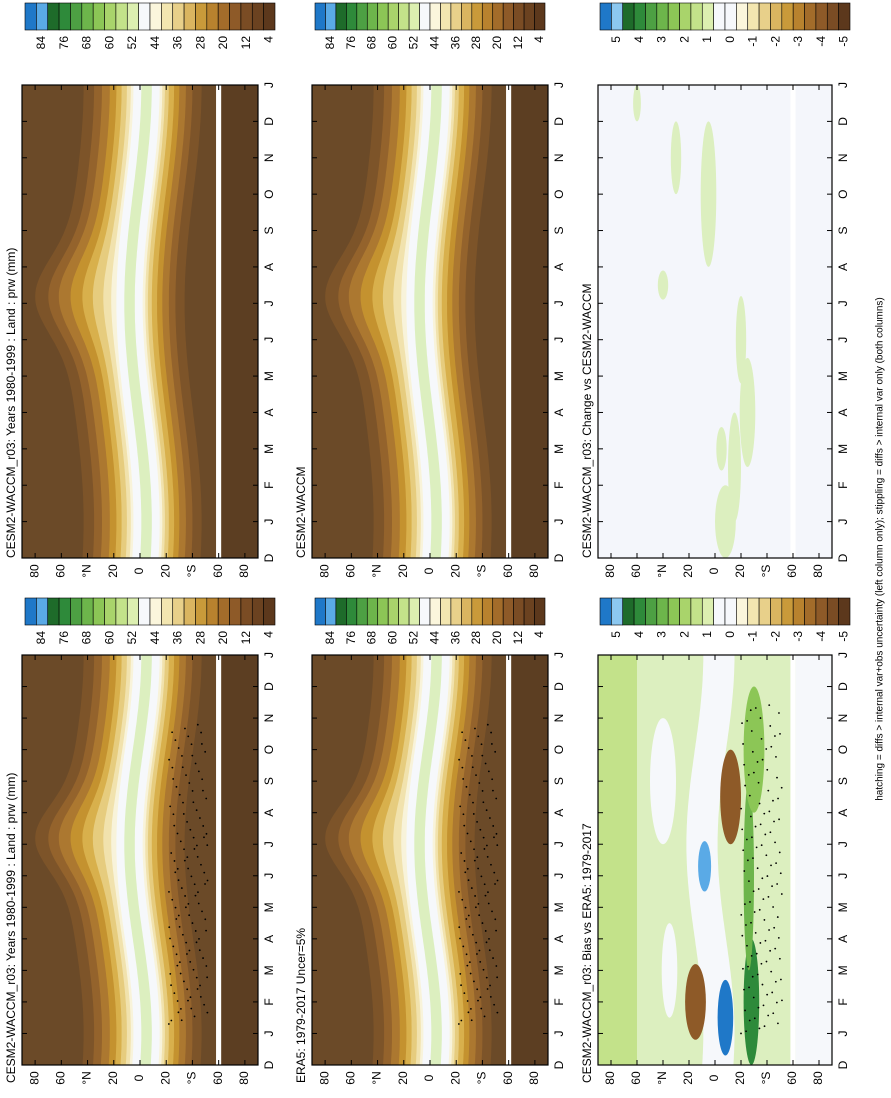 The height and width of the screenshot is (1098, 891). What do you see at coordinates (330, 638) in the screenshot?
I see `colorbar-label: 84` at bounding box center [330, 638].